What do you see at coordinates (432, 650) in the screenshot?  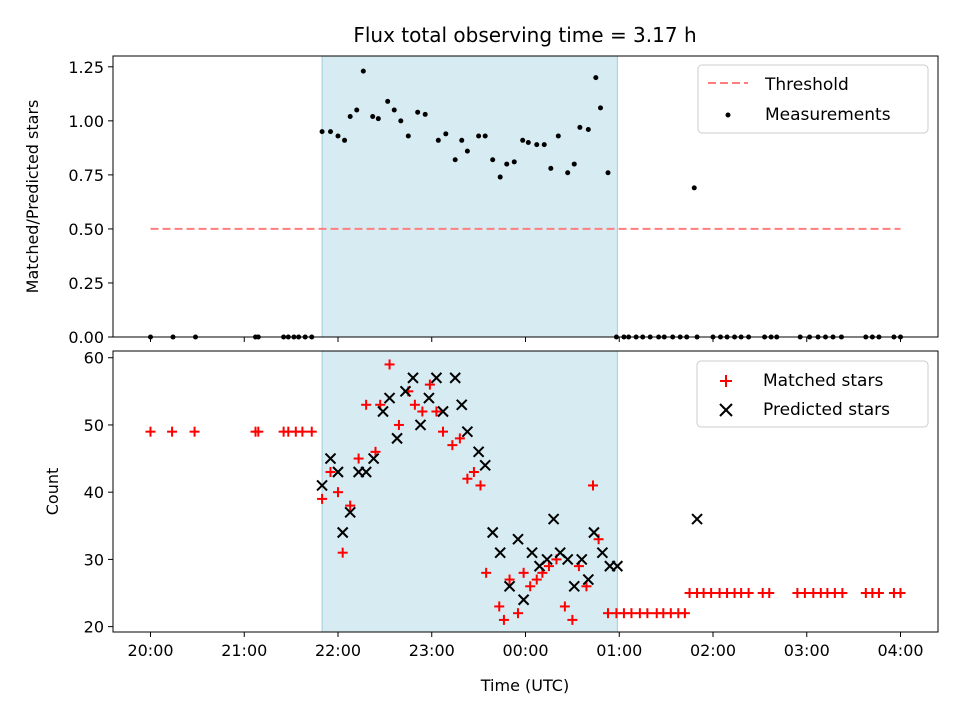 I see `x-tick-label: 23:00` at bounding box center [432, 650].